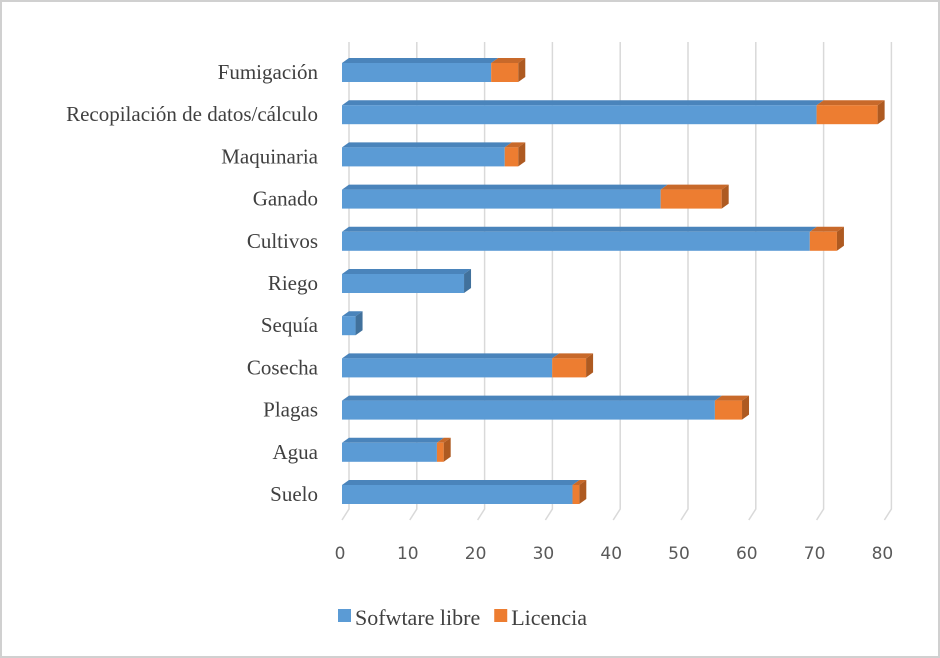 This screenshot has height=658, width=940. What do you see at coordinates (679, 554) in the screenshot?
I see `x-tick-label: 50` at bounding box center [679, 554].